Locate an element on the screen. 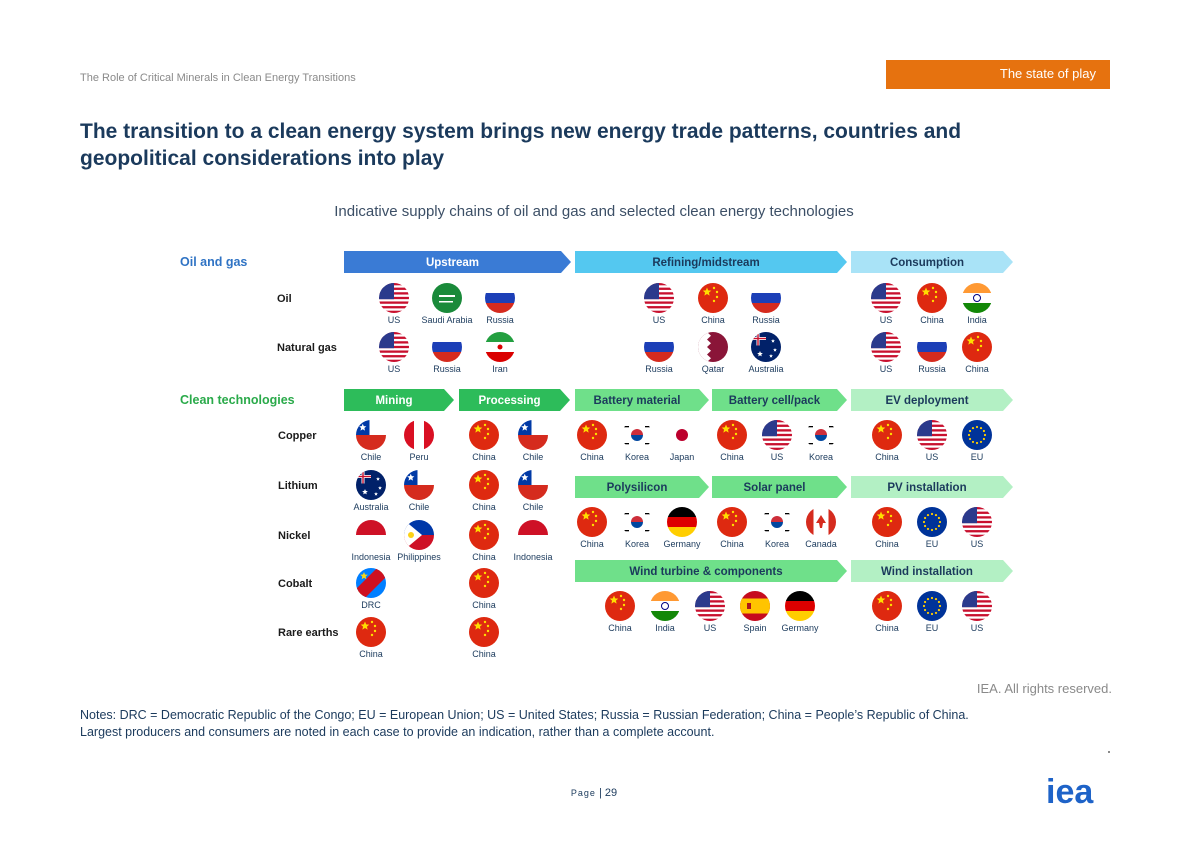 The height and width of the screenshot is (841, 1188). stage-arrow-battery-material: Battery material is located at coordinates (642, 400).